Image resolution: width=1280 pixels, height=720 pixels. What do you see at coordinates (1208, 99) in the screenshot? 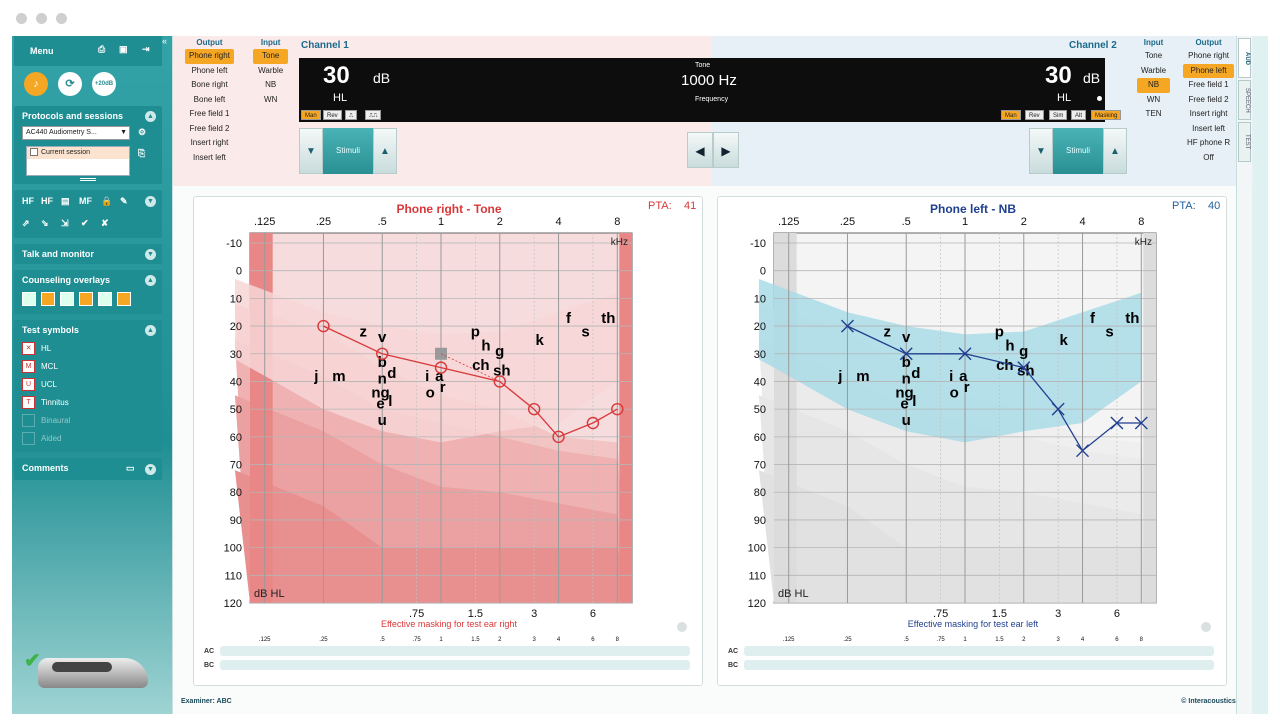
I see `ch2-output-free-field-2: Free field 2` at bounding box center [1208, 99].